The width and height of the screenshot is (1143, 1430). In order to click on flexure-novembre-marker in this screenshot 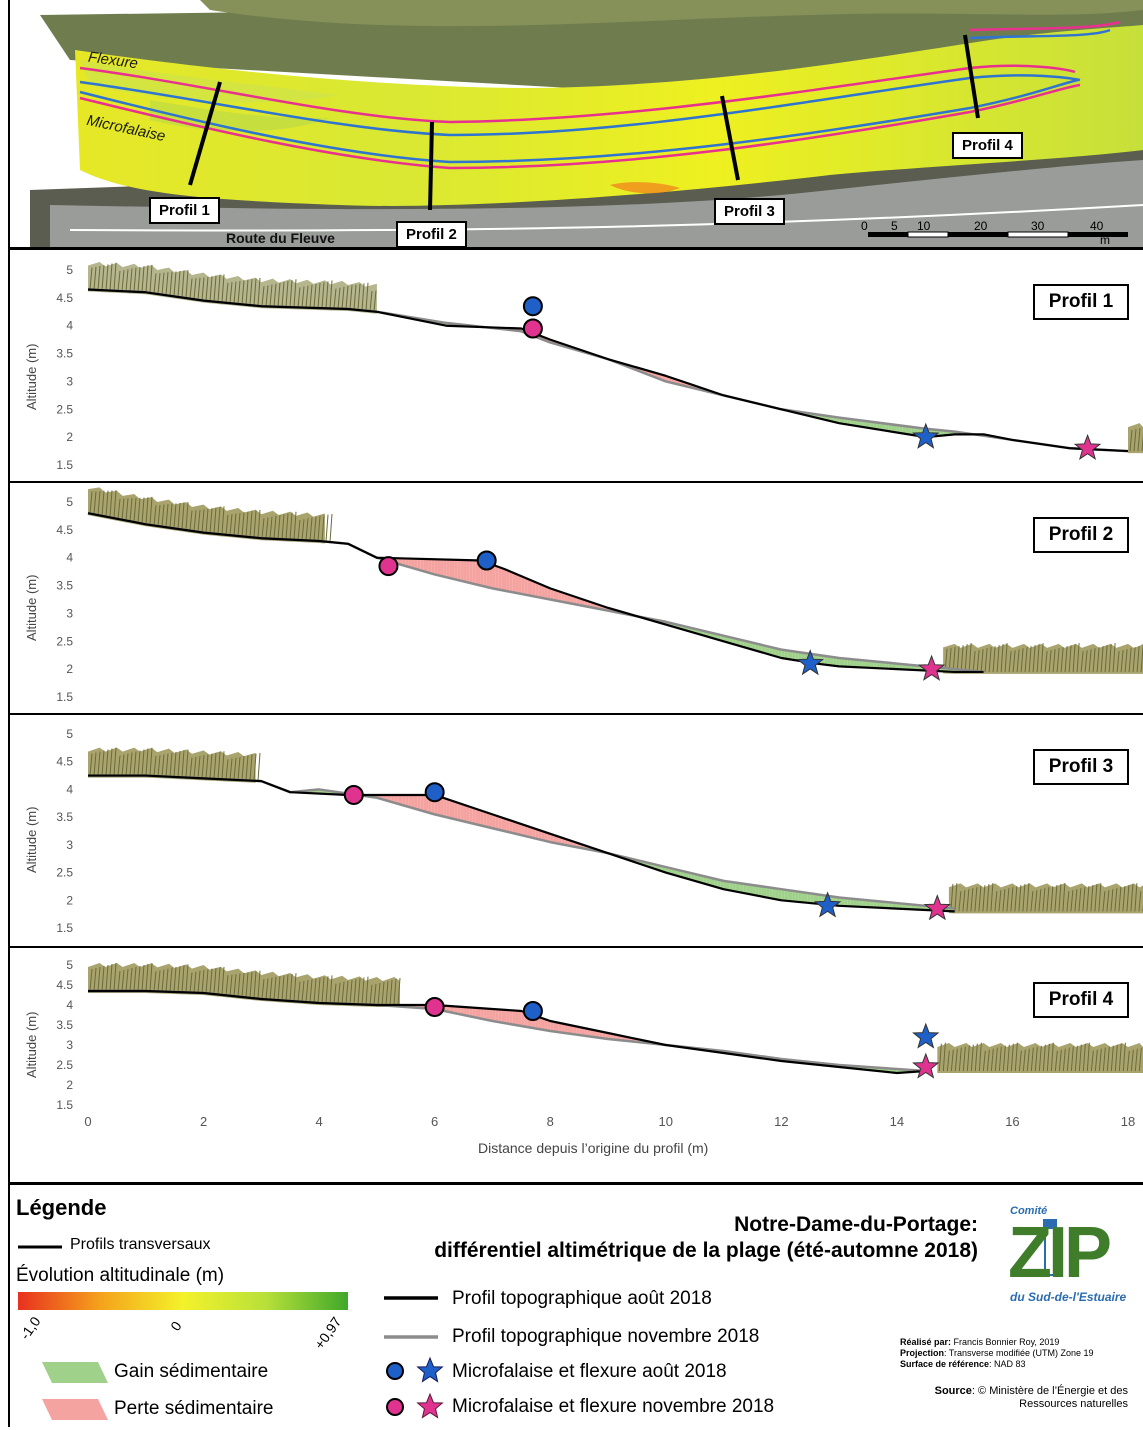, I will do `click(533, 329)`.